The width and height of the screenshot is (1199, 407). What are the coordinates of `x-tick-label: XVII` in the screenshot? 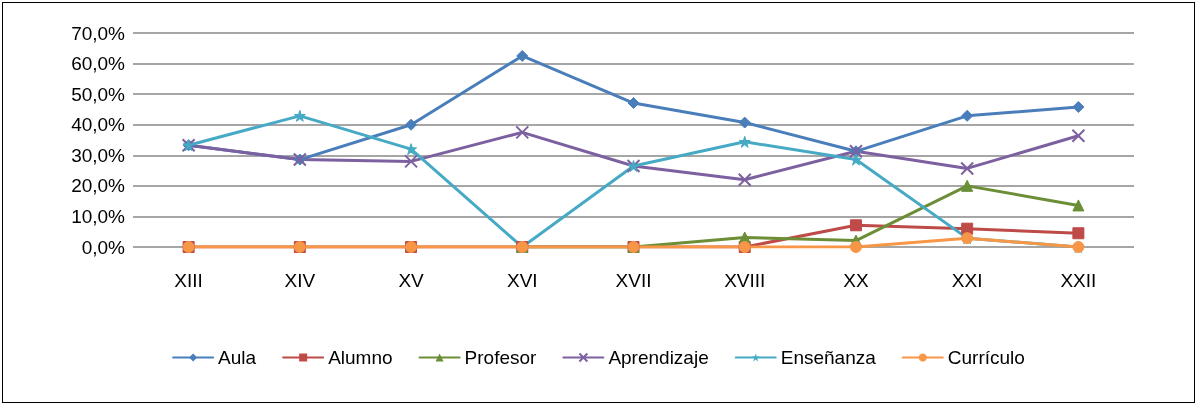 It's located at (633, 280).